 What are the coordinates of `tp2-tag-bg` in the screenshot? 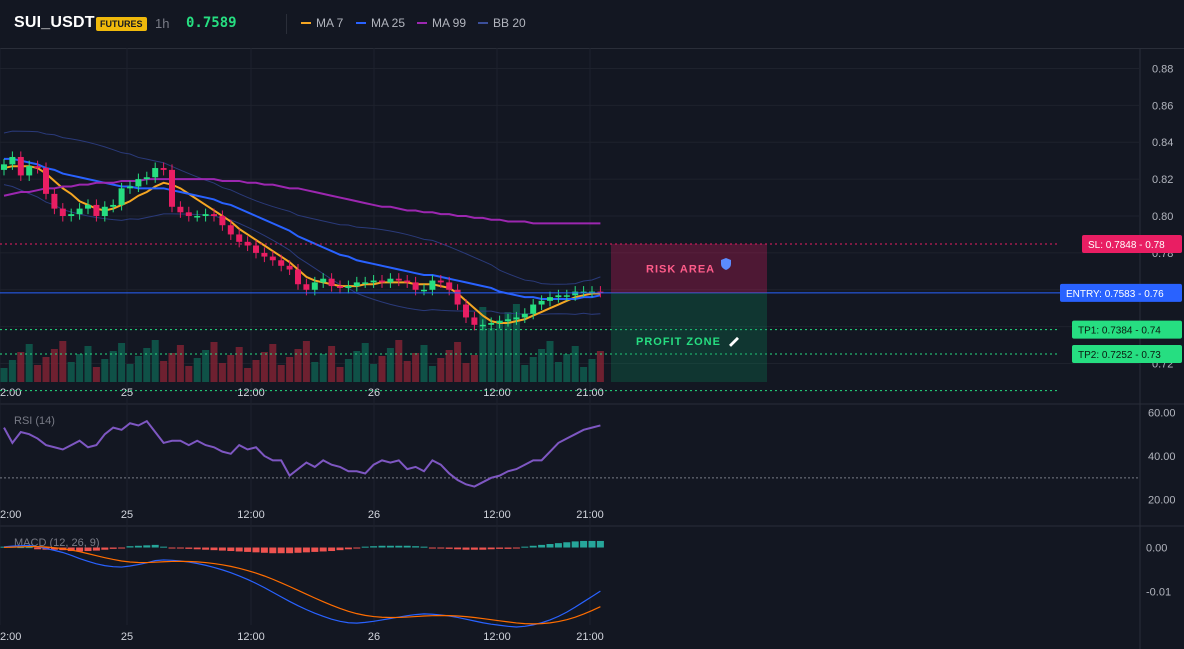 It's located at (1127, 353).